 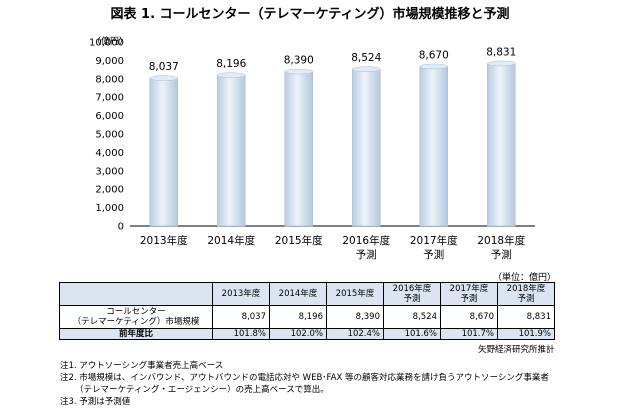 What do you see at coordinates (136, 294) in the screenshot?
I see `table-header-cell` at bounding box center [136, 294].